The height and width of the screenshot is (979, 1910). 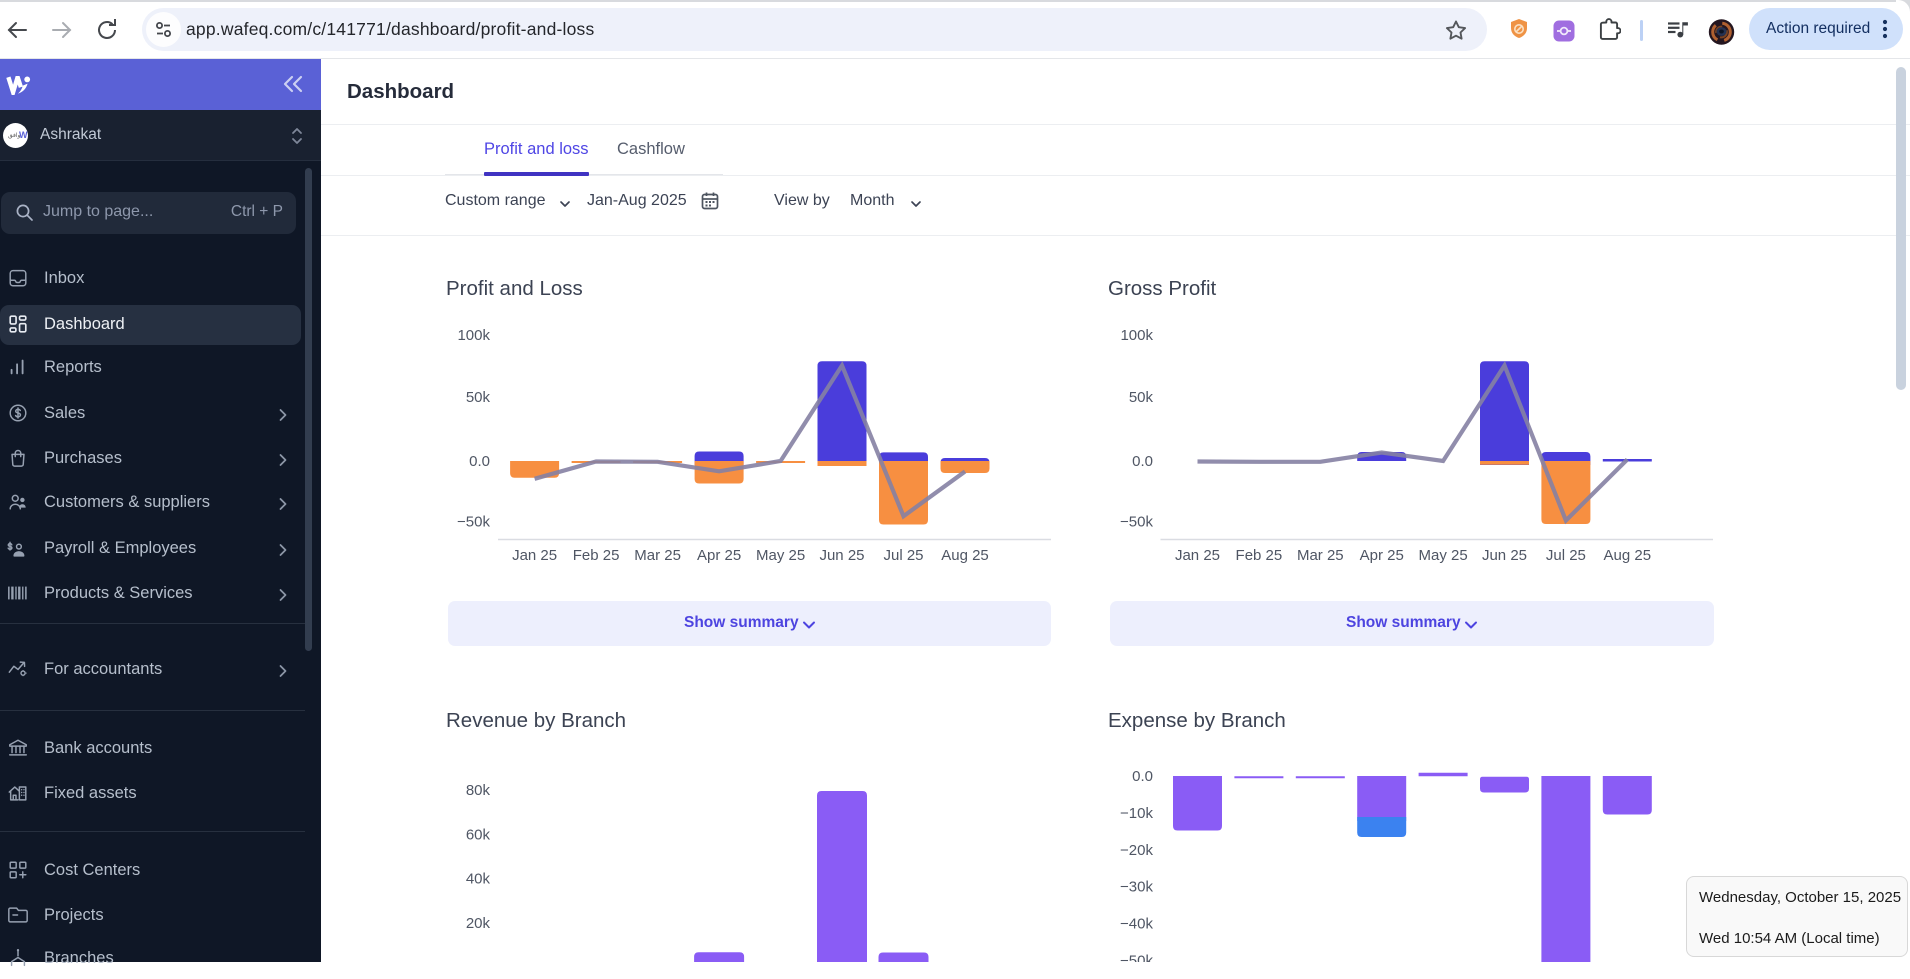 What do you see at coordinates (1136, 924) in the screenshot?
I see `svg-text: −40k` at bounding box center [1136, 924].